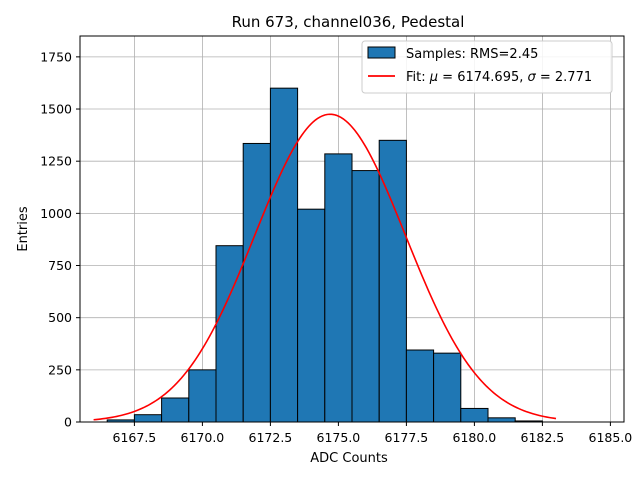 This screenshot has height=480, width=640. What do you see at coordinates (135, 437) in the screenshot?
I see `x-tick-label: 6167.5` at bounding box center [135, 437].